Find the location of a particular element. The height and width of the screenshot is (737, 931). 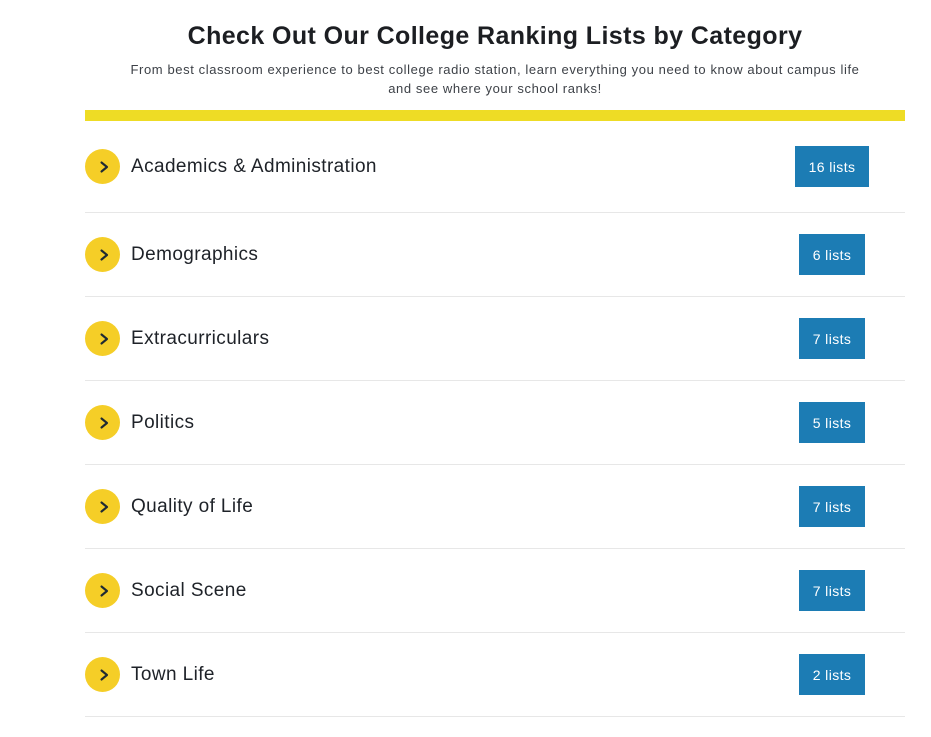

badge-column: 5 lists is located at coordinates (832, 422).